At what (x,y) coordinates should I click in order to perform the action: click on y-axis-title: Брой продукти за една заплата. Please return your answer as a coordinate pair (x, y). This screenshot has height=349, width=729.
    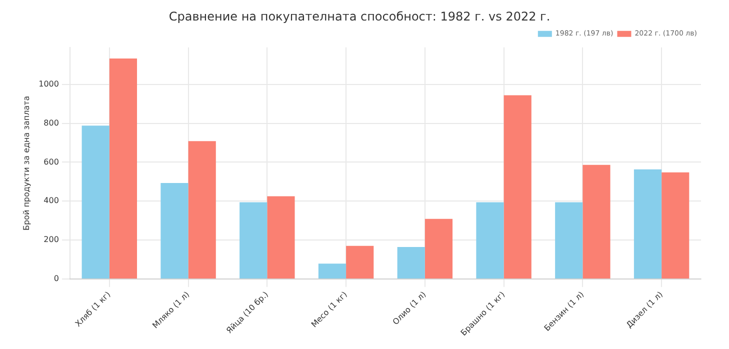
    Looking at the image, I should click on (26, 163).